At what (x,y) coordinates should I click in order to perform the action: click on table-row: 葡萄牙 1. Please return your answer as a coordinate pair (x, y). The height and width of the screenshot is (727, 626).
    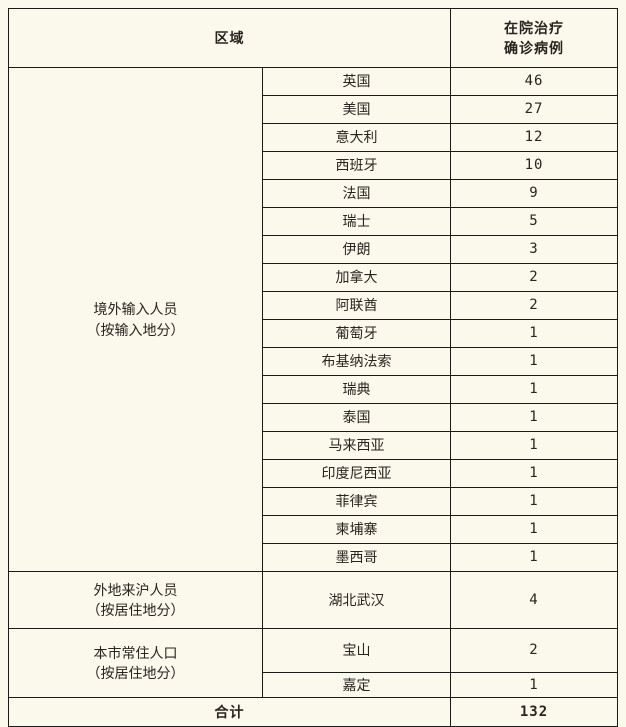
    Looking at the image, I should click on (313, 333).